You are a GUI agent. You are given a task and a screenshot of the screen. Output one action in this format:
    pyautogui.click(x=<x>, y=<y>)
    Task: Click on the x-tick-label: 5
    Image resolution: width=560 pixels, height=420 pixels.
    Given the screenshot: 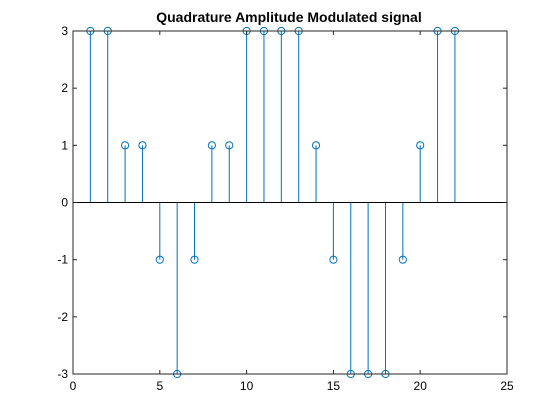 What is the action you would take?
    pyautogui.click(x=159, y=386)
    